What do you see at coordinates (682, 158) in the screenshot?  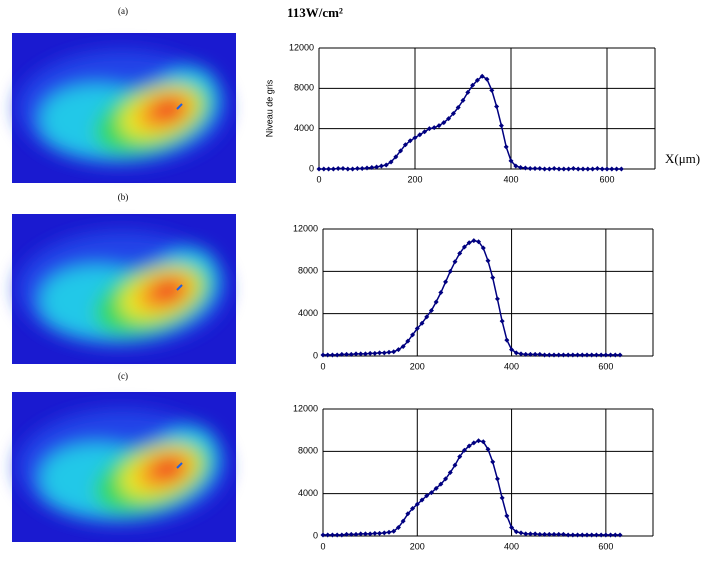 I see `x-axis-label: X(μm)` at bounding box center [682, 158].